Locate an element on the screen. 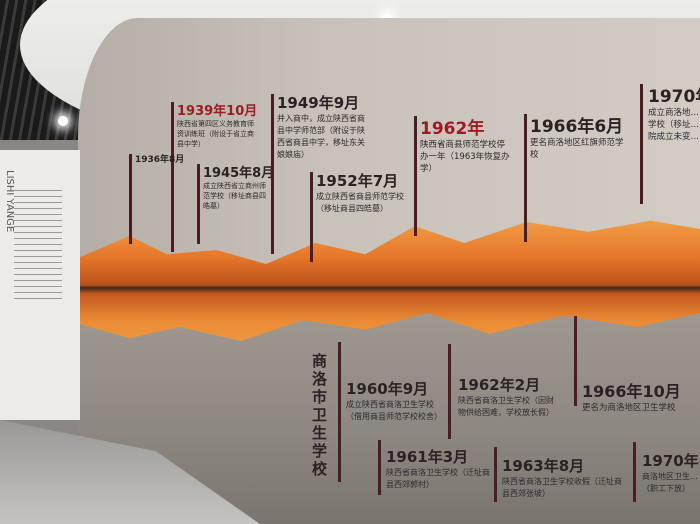 Image resolution: width=700 pixels, height=524 pixels. entry-year: 1963年8月 is located at coordinates (543, 466).